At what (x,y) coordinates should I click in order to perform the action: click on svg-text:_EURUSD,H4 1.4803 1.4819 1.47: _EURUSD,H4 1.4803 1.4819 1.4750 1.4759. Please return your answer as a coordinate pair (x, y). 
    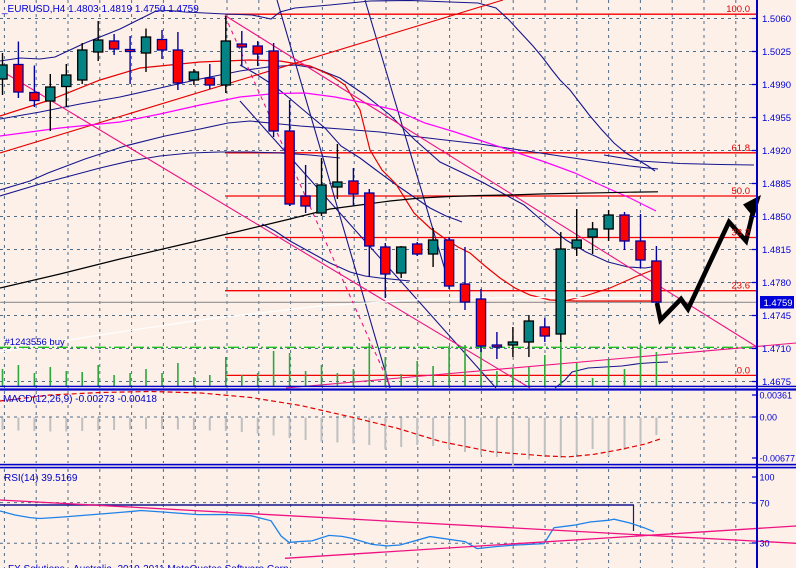
    Looking at the image, I should click on (100, 9).